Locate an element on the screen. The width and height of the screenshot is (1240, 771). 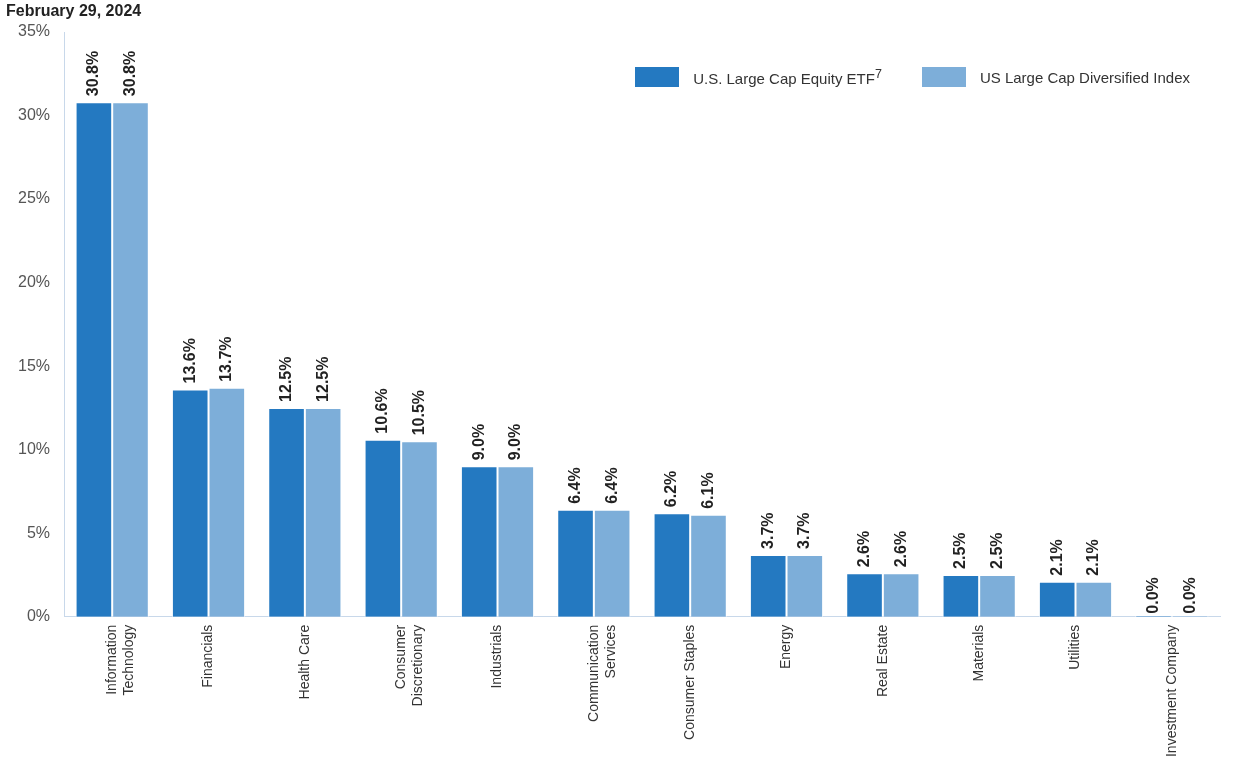
x-tick-label: Financials is located at coordinates (207, 656).